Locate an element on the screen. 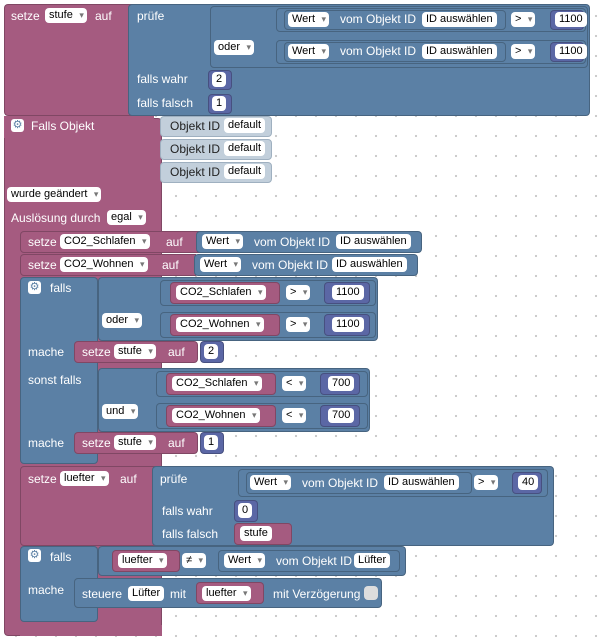  id-select-1: ID auswählen is located at coordinates (459, 19).